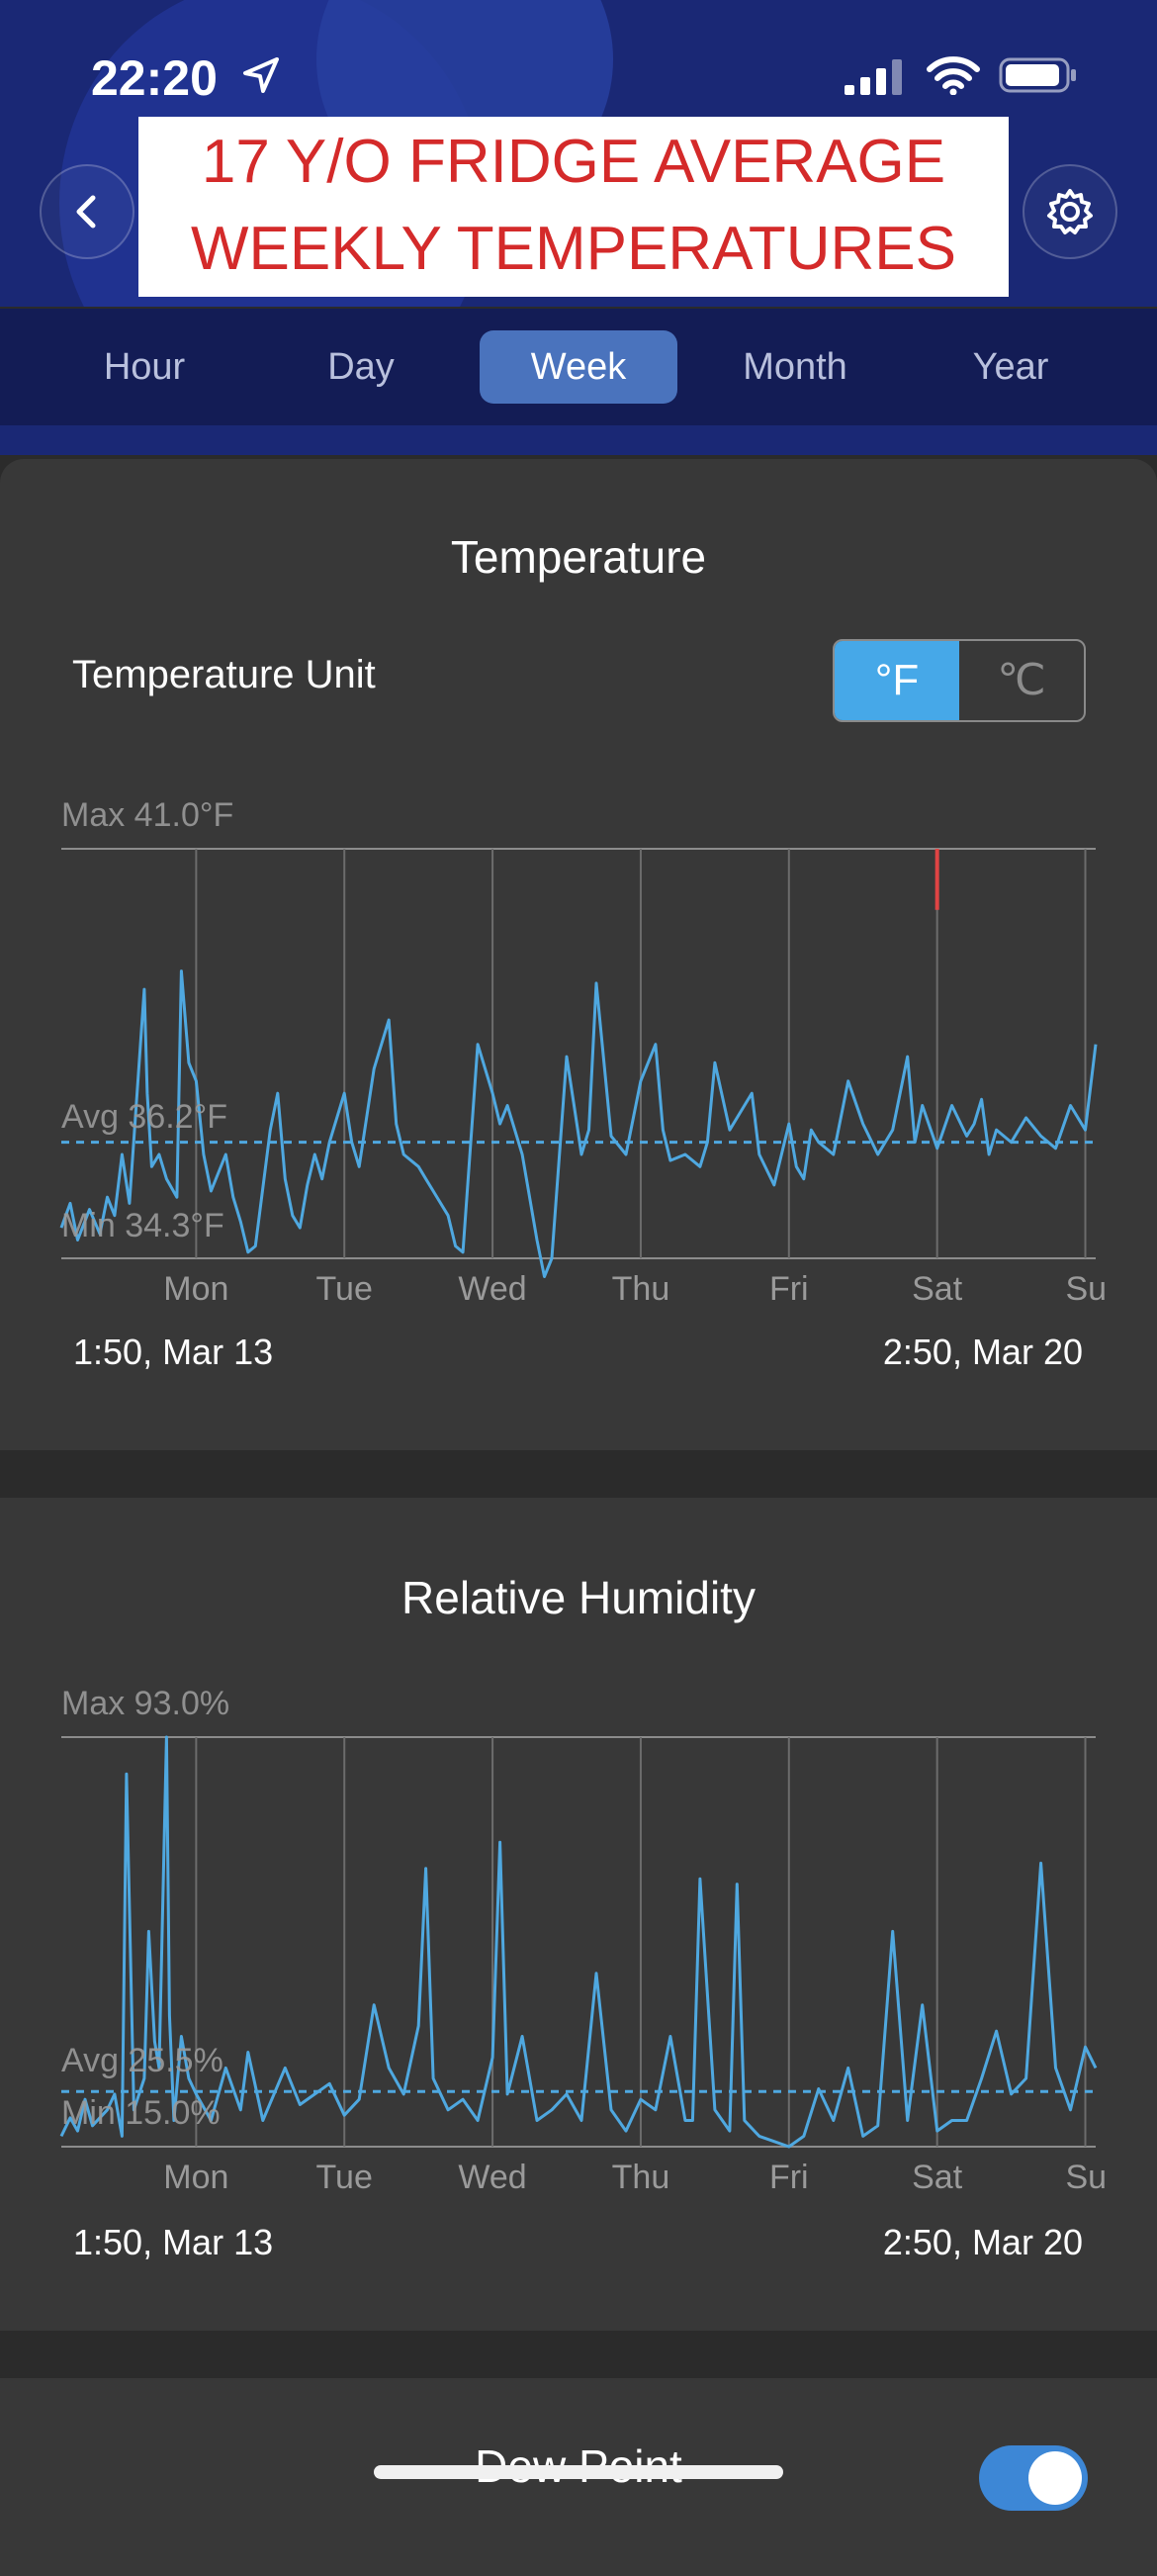 The width and height of the screenshot is (1157, 2576). I want to click on title-line-1: 17 Y/O FRIDGE AVERAGE, so click(574, 162).